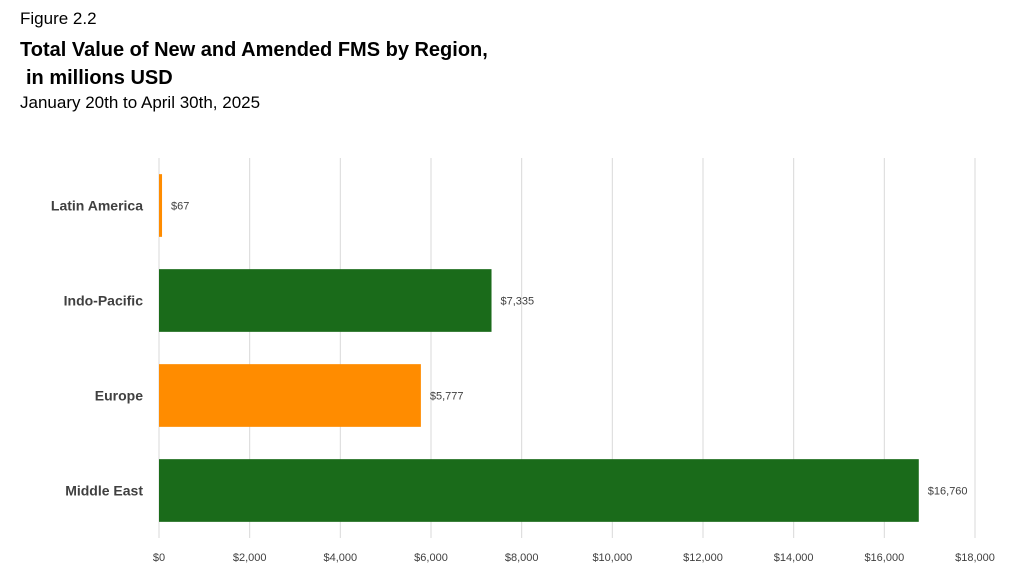  I want to click on data-label: $16,760, so click(948, 492).